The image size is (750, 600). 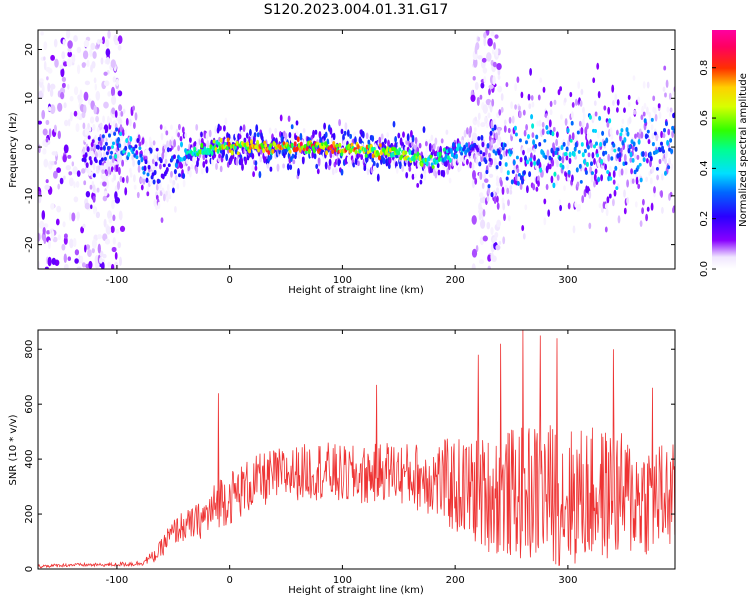 I want to click on spectrogram-x-tick-label: 200, so click(x=455, y=280).